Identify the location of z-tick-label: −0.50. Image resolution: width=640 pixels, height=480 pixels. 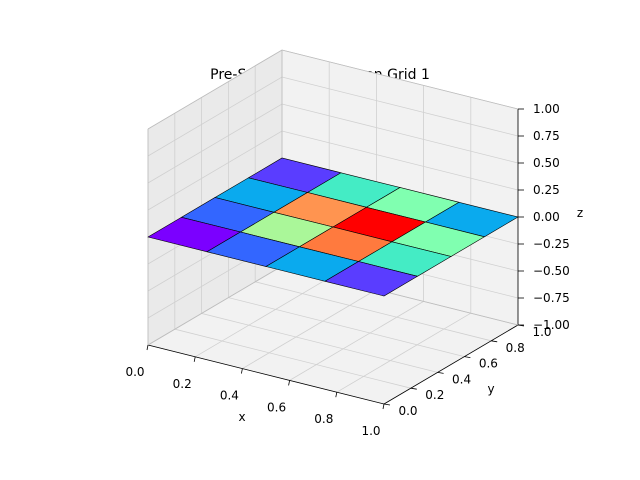
(551, 271).